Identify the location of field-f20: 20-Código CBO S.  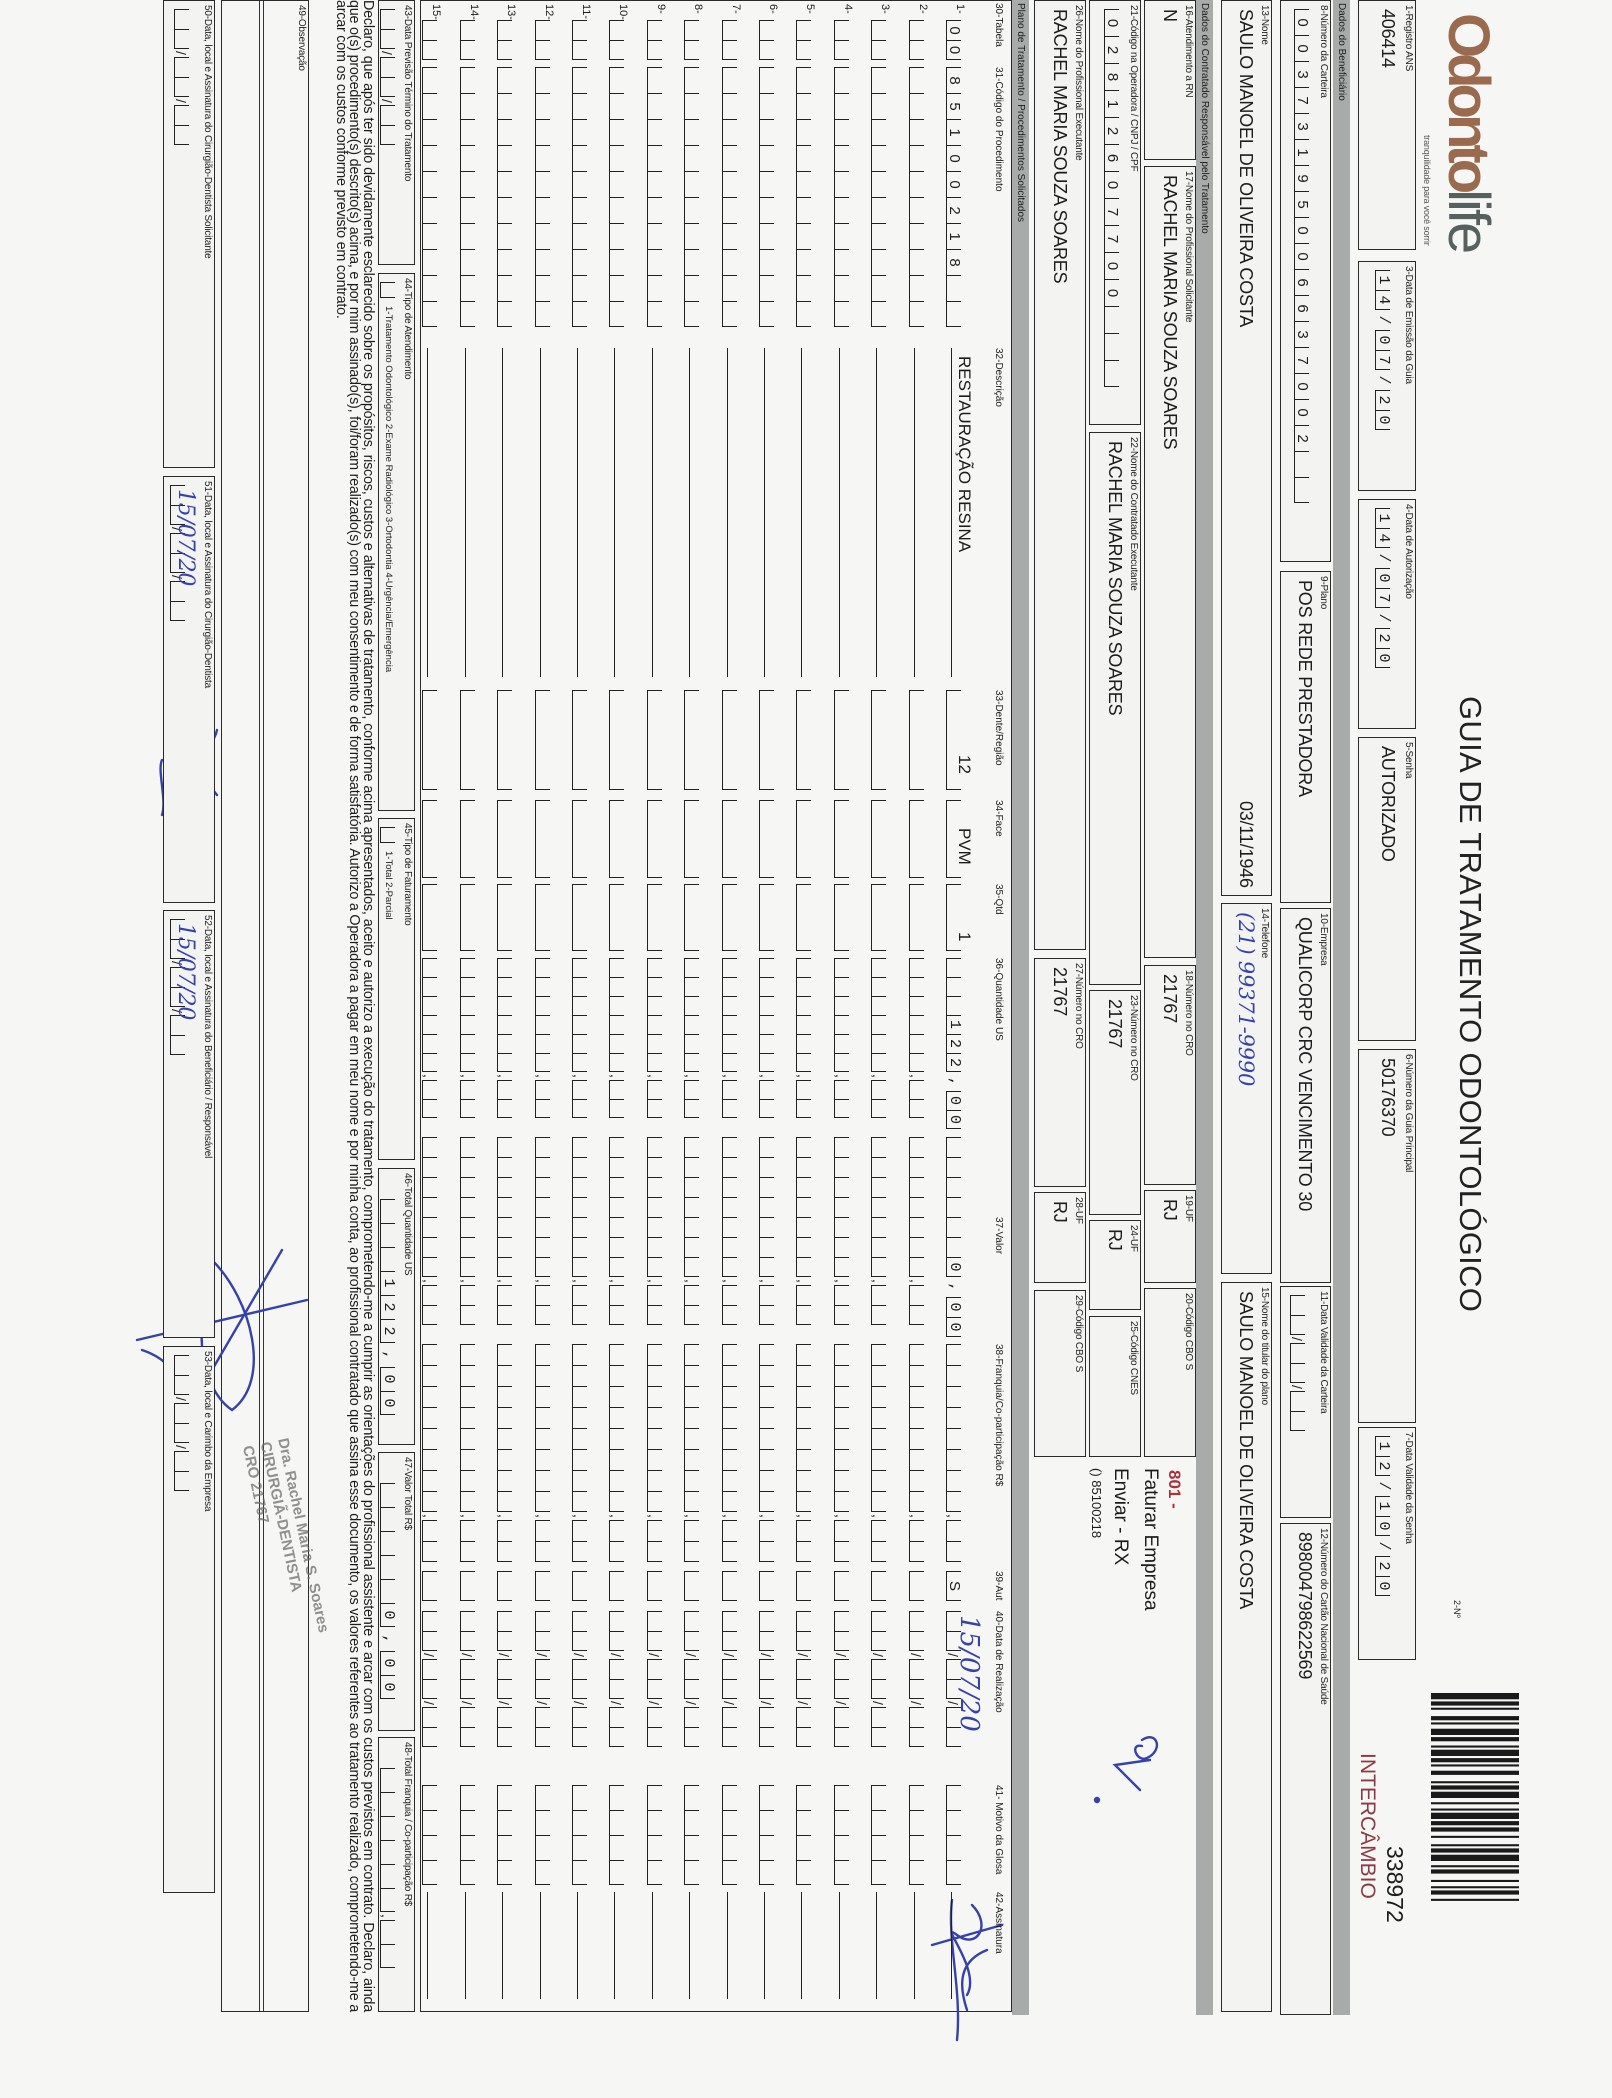
(1170, 1372).